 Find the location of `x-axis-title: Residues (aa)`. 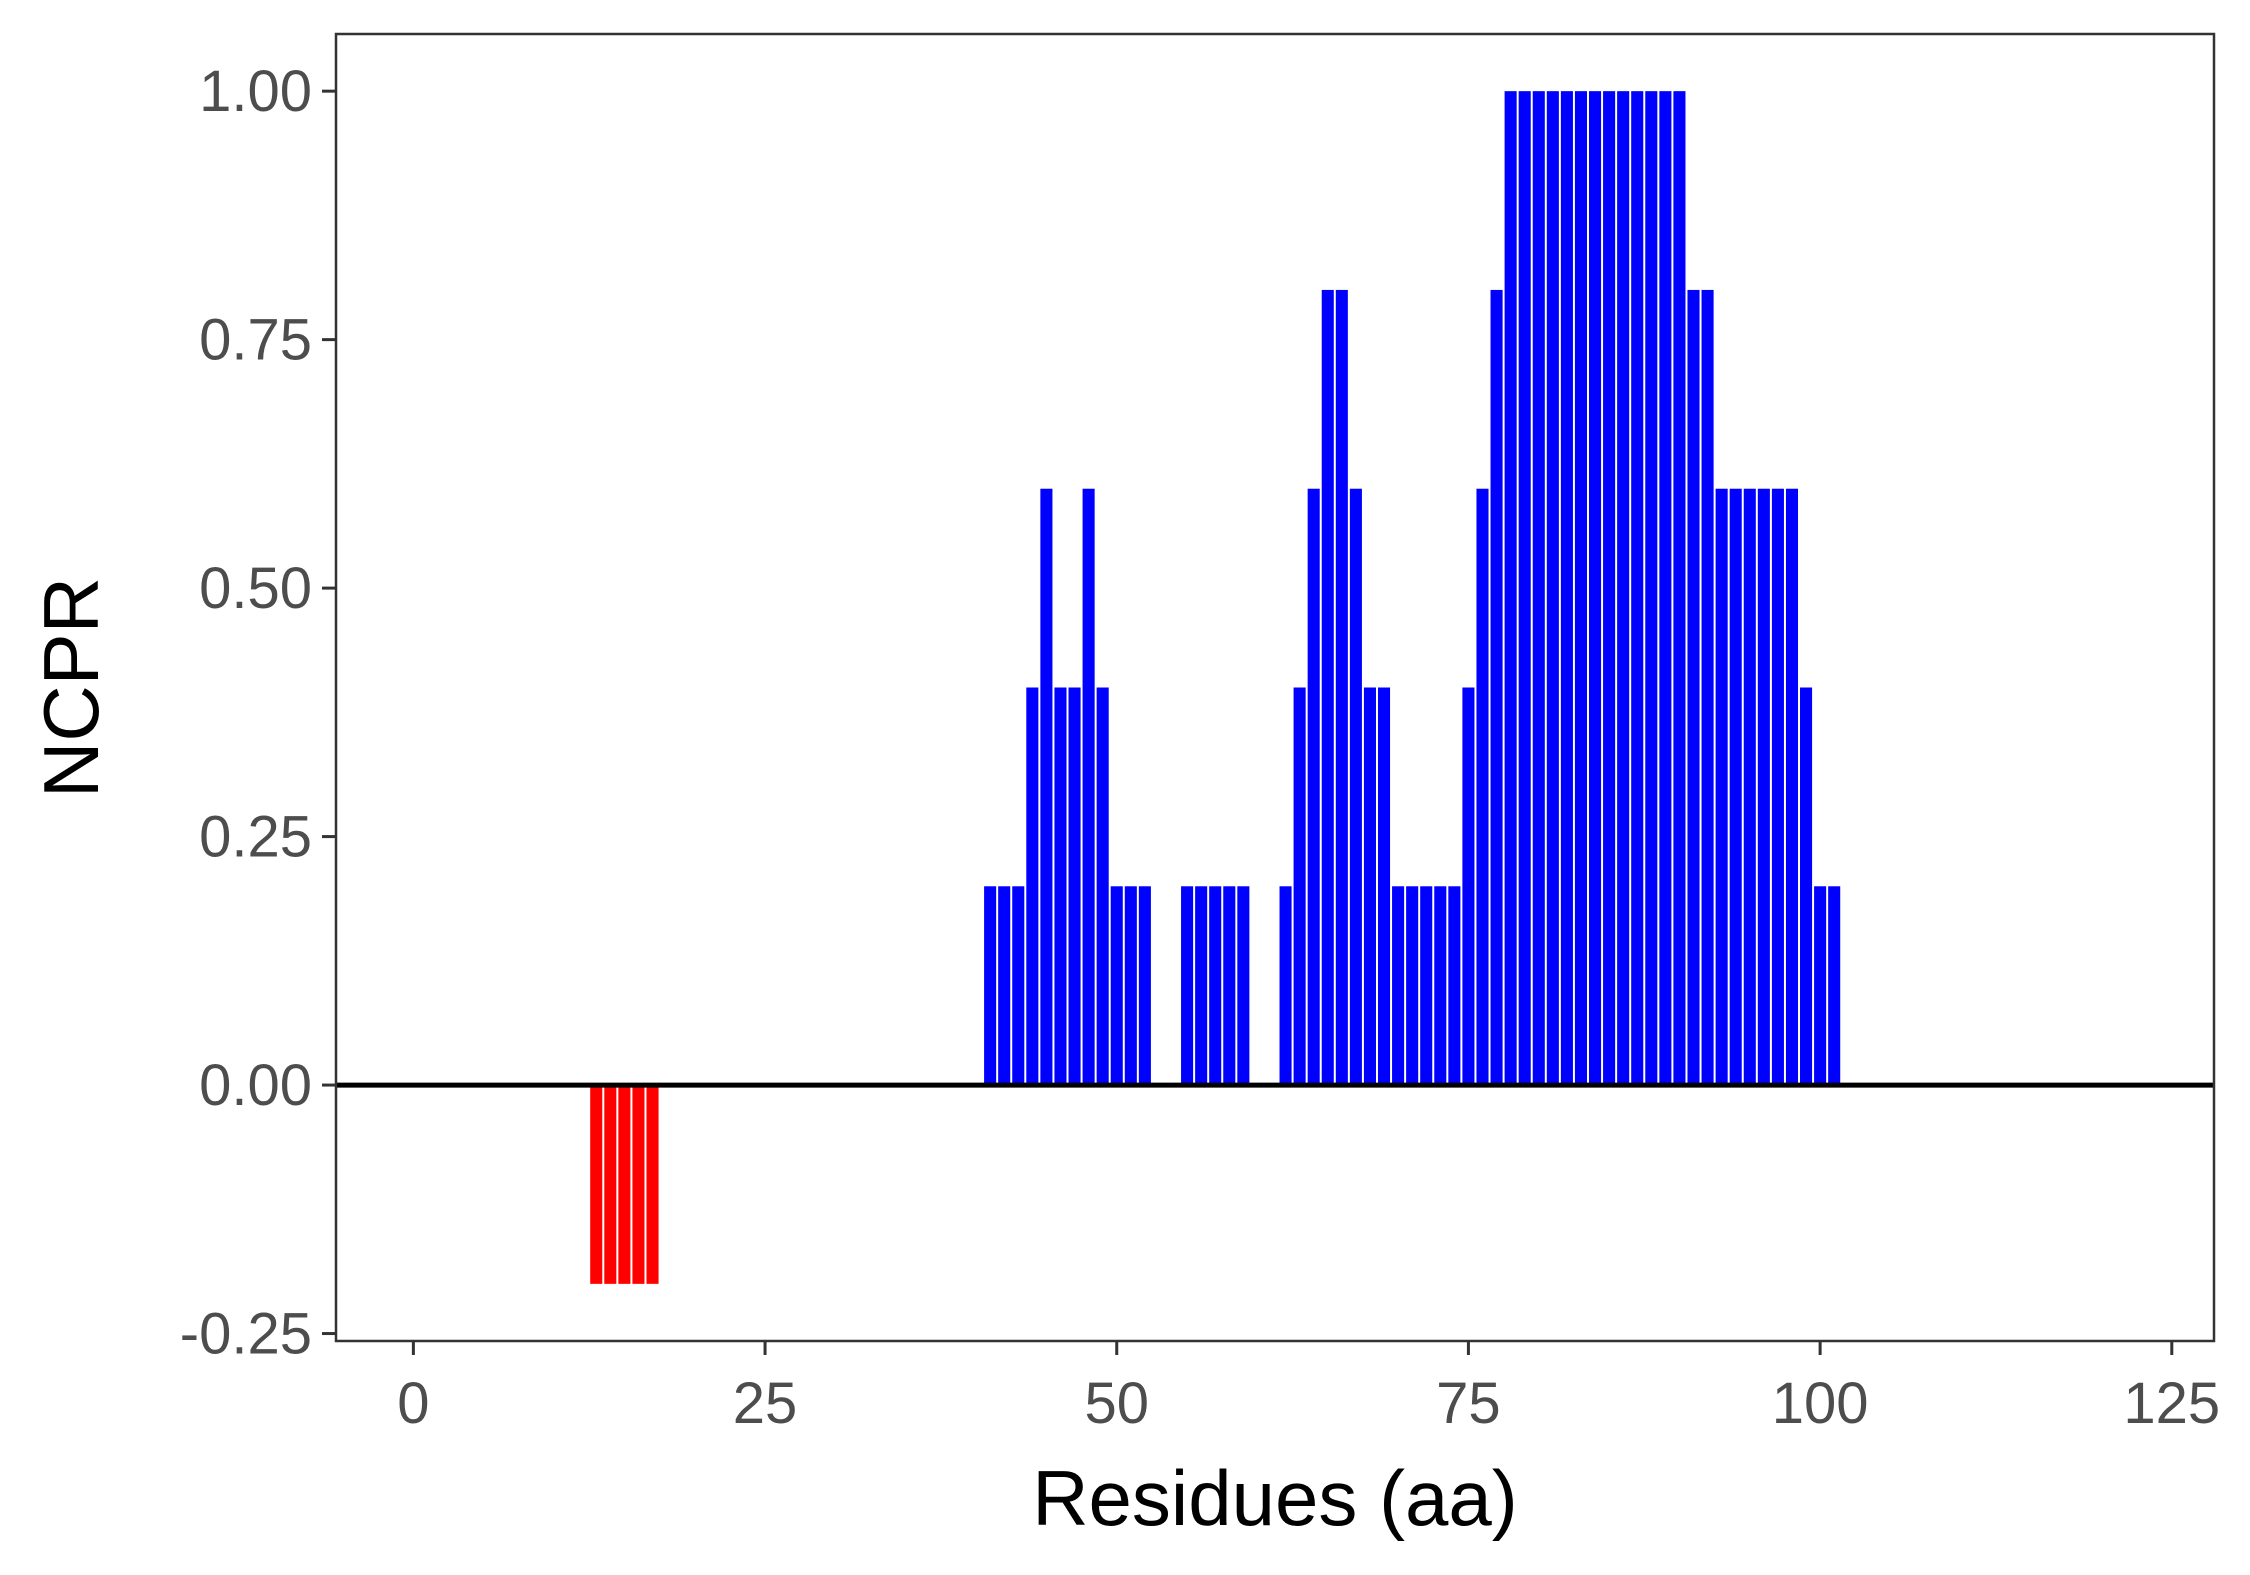

x-axis-title: Residues (aa) is located at coordinates (1275, 1498).